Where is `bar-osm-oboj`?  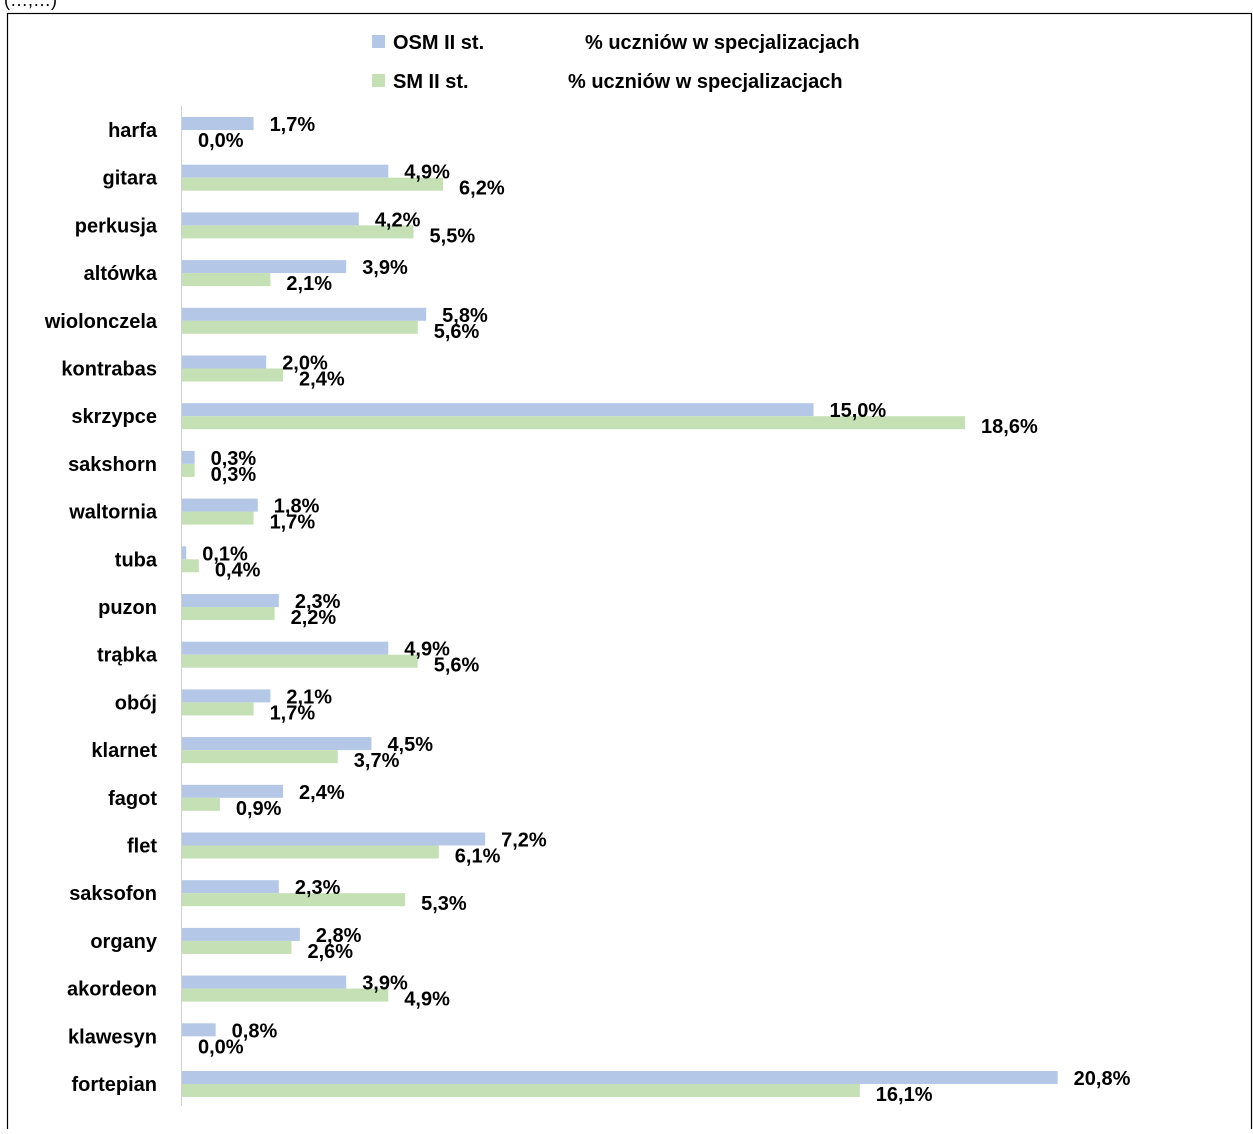 bar-osm-oboj is located at coordinates (226, 696).